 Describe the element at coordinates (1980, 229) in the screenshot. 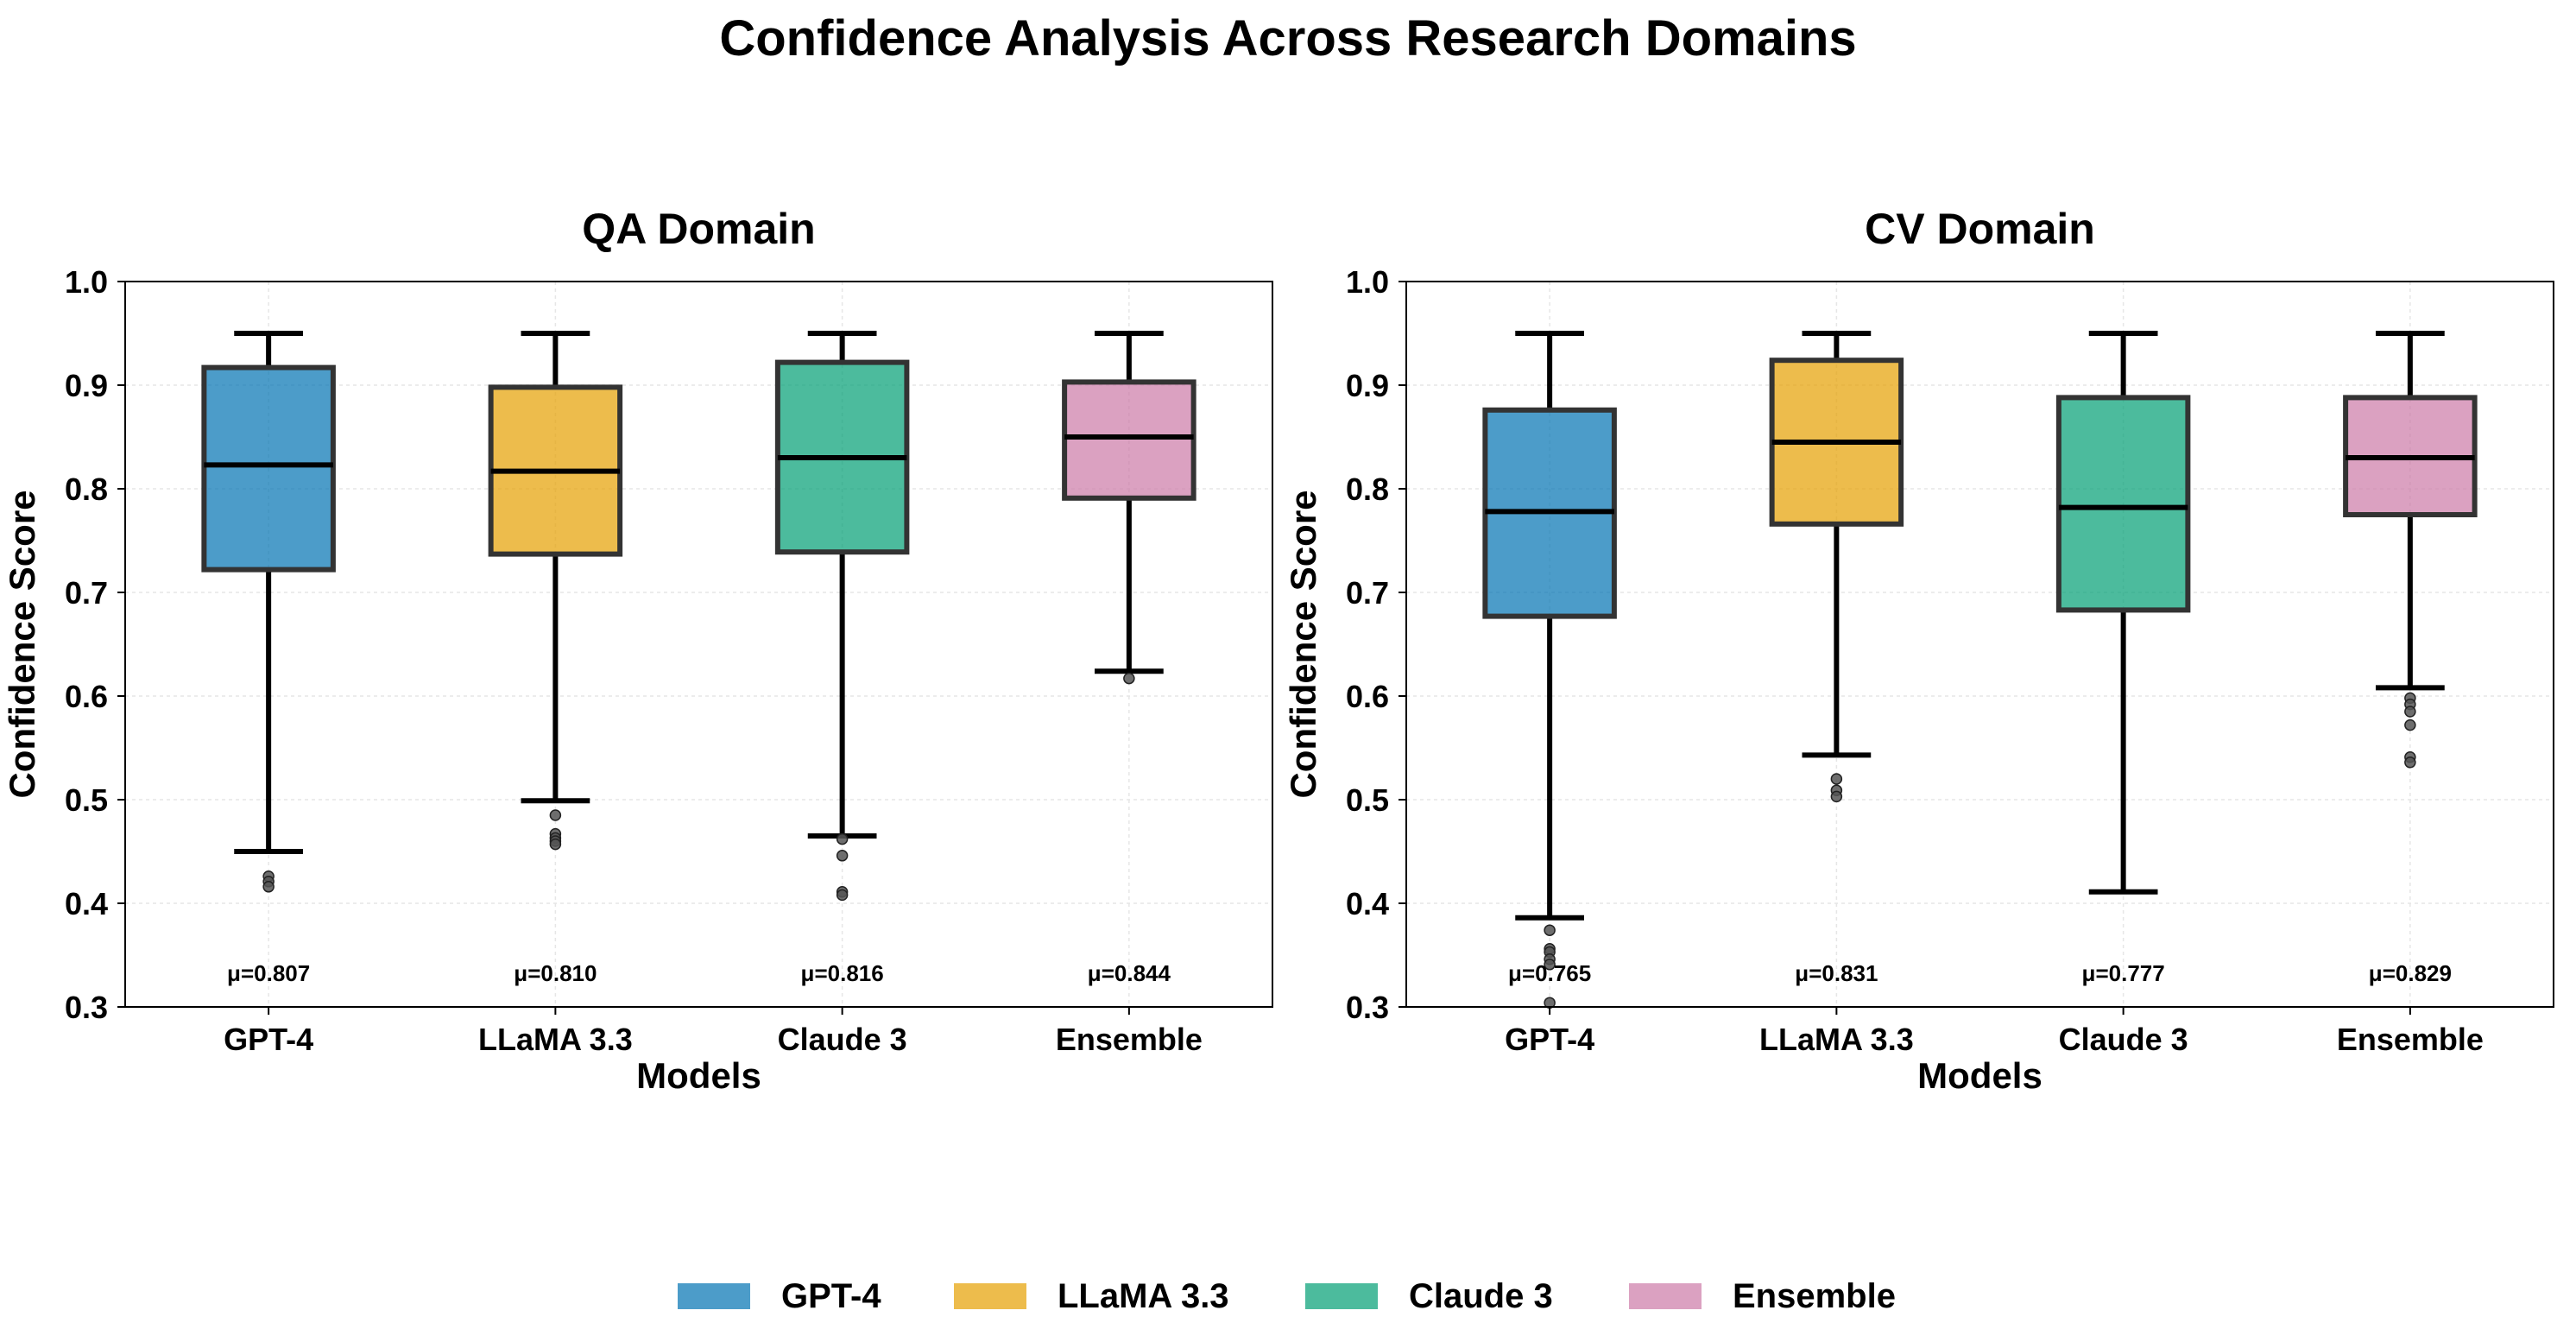

I see `panel-title: CV Domain` at that location.